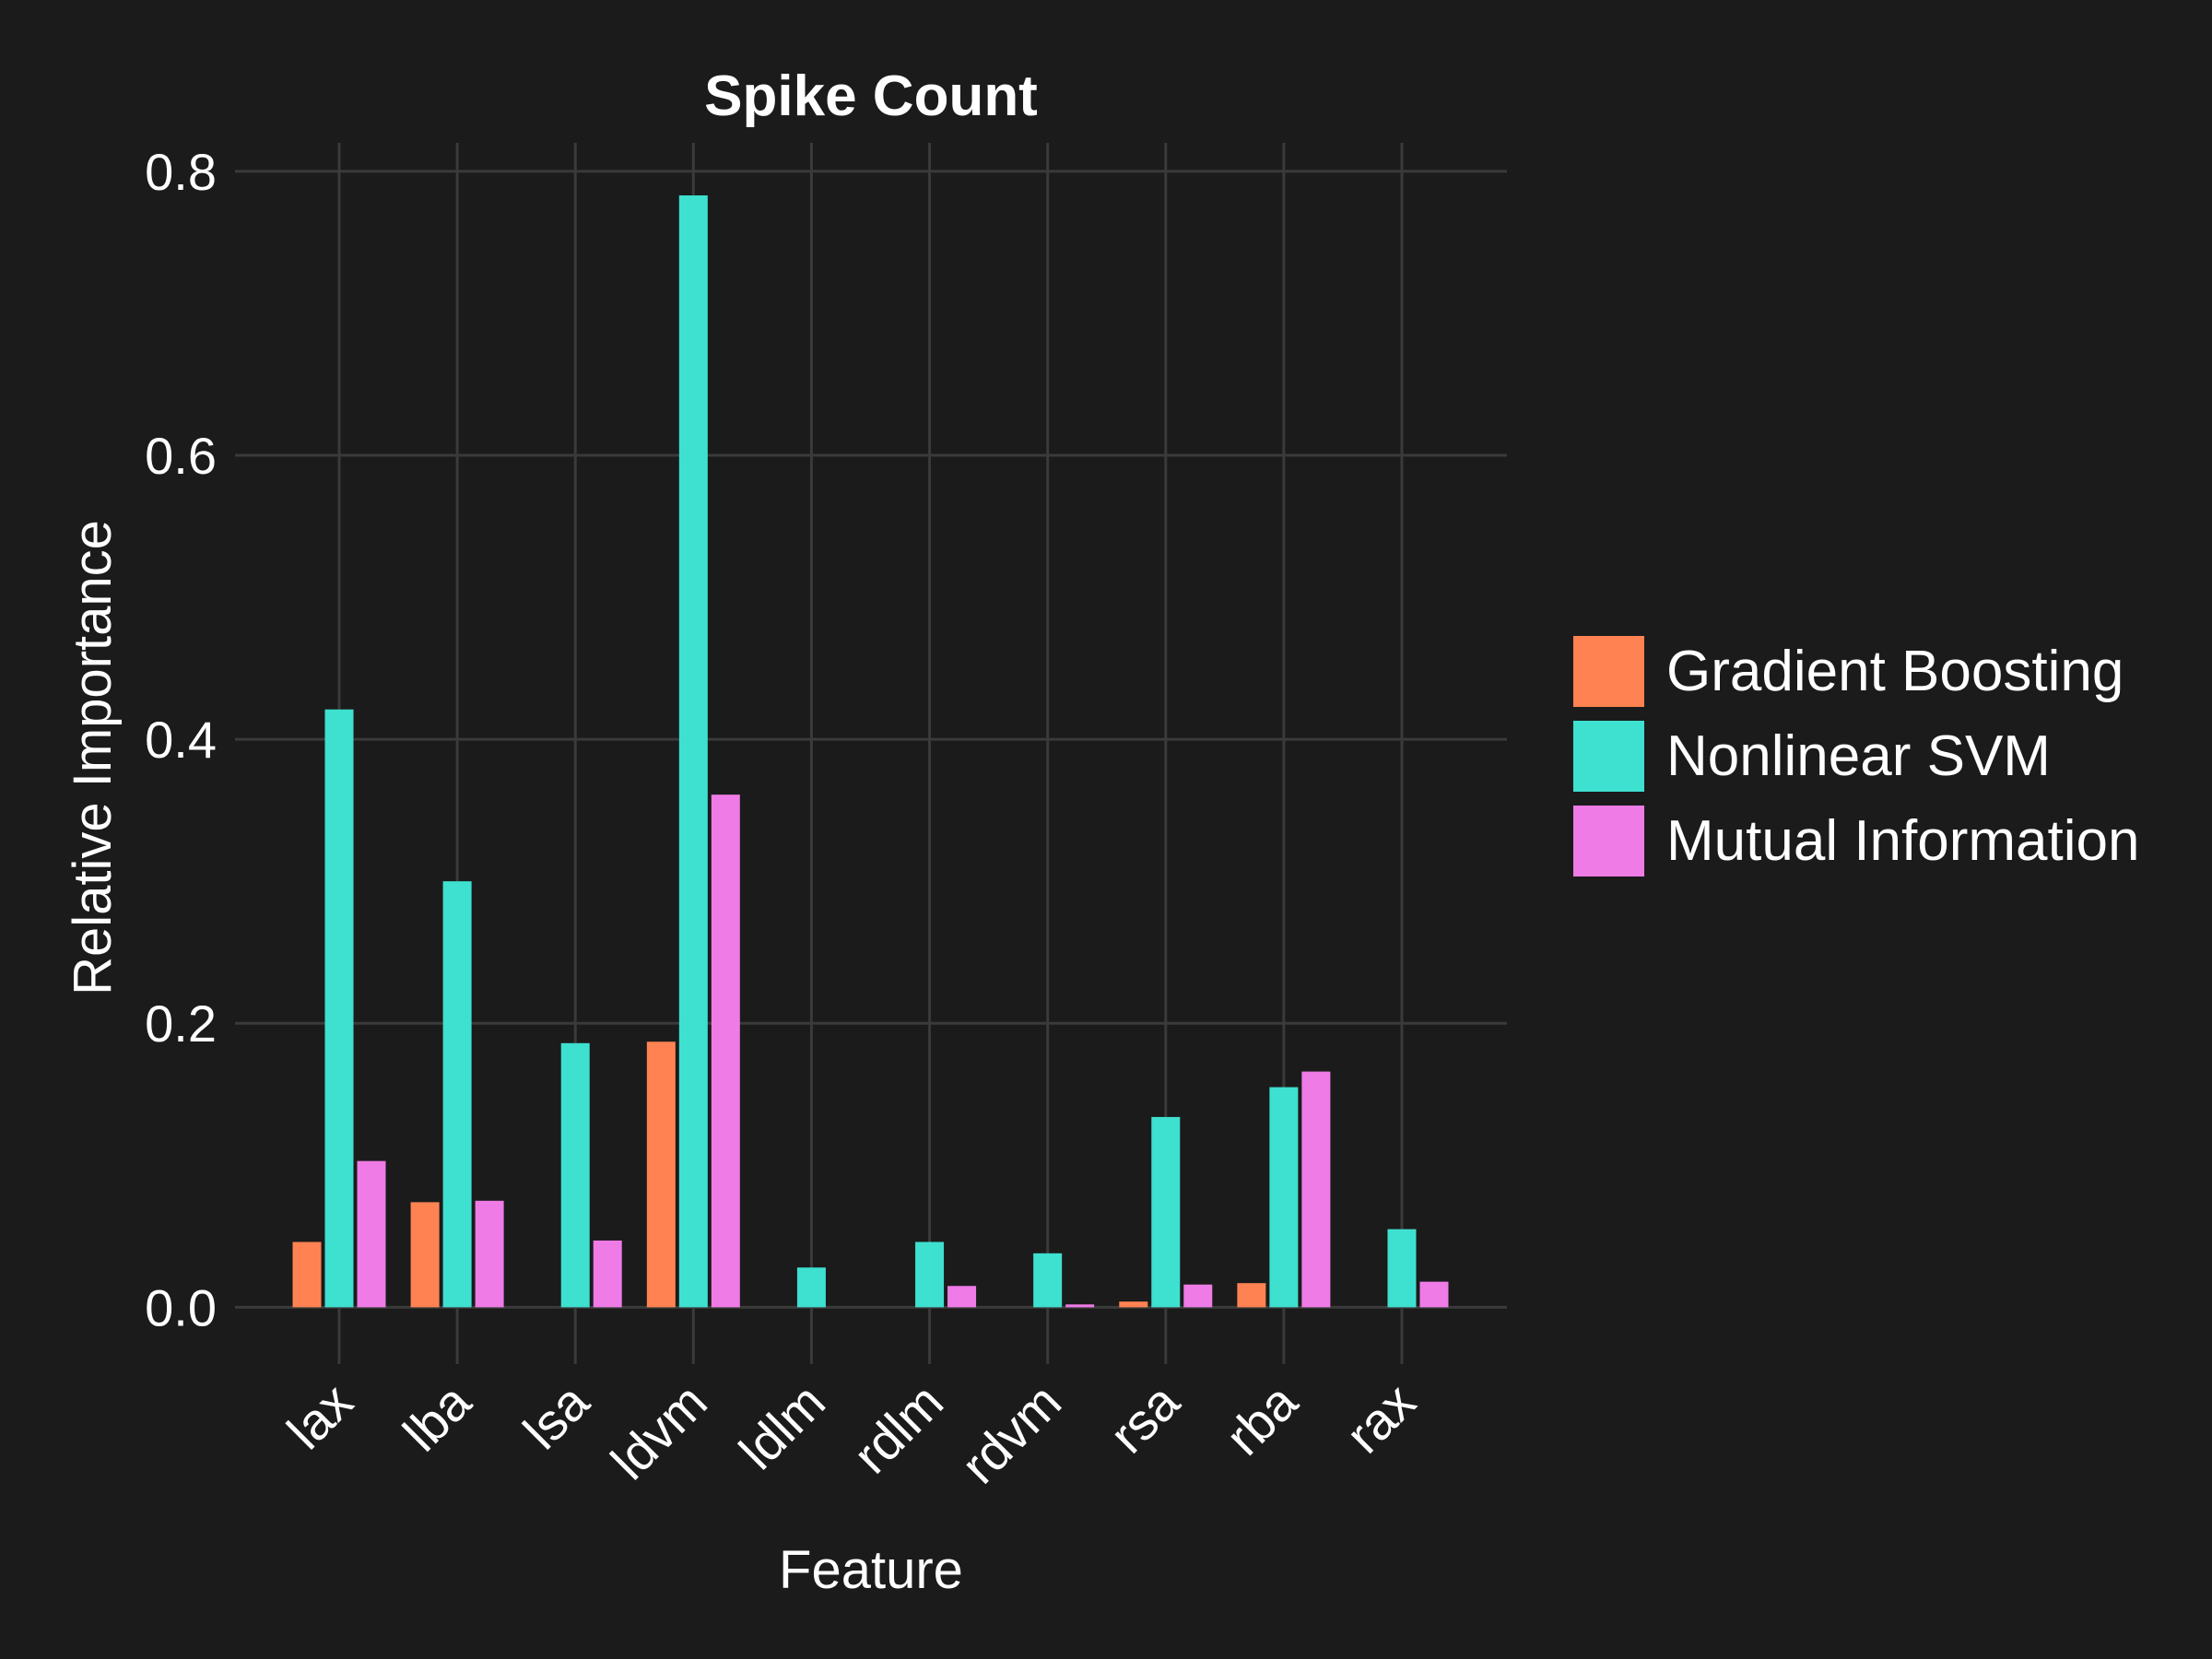 The image size is (2212, 1659). What do you see at coordinates (425, 1255) in the screenshot?
I see `bar-gradient-boosting-lba` at bounding box center [425, 1255].